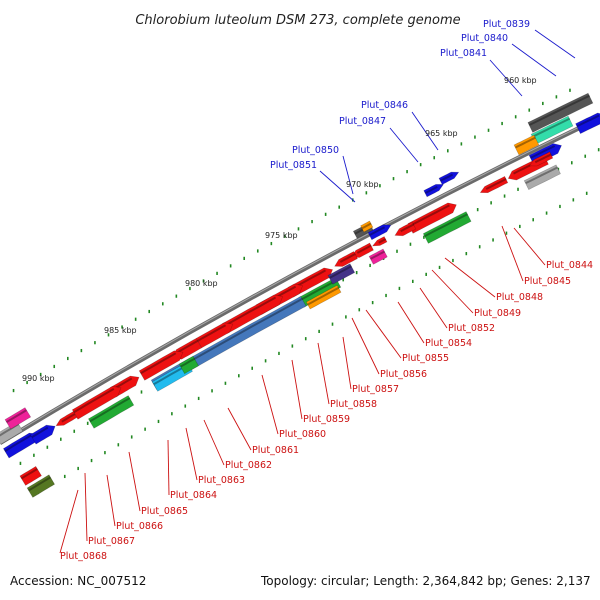  Describe the element at coordinates (164, 511) in the screenshot. I see `gene-label-plut-0865: Plut_0865` at that location.